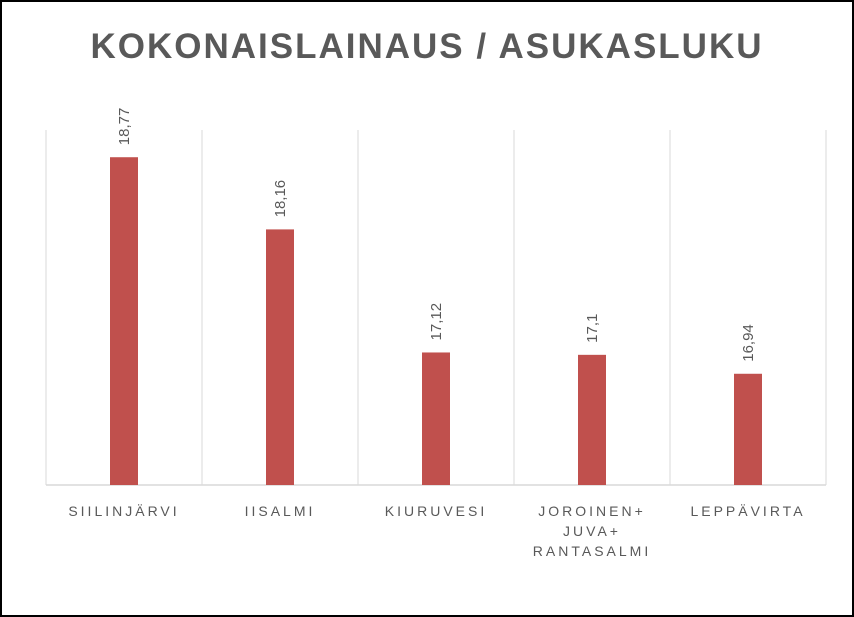  I want to click on data-label: 17,12, so click(436, 322).